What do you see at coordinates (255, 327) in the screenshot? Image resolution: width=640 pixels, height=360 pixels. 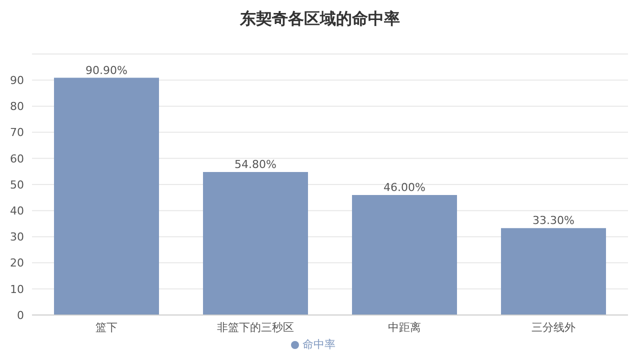 I see `x-tick-label: 非篮下的三秒区` at bounding box center [255, 327].